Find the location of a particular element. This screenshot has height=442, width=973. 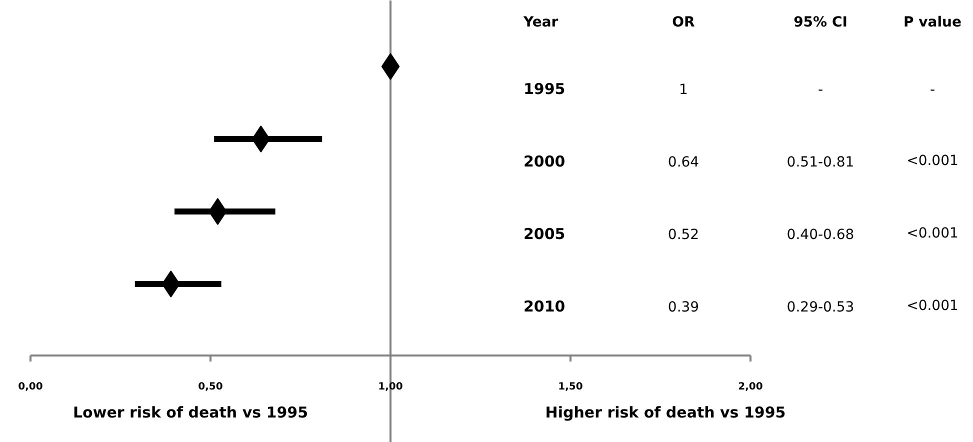

text: OR is located at coordinates (684, 22).